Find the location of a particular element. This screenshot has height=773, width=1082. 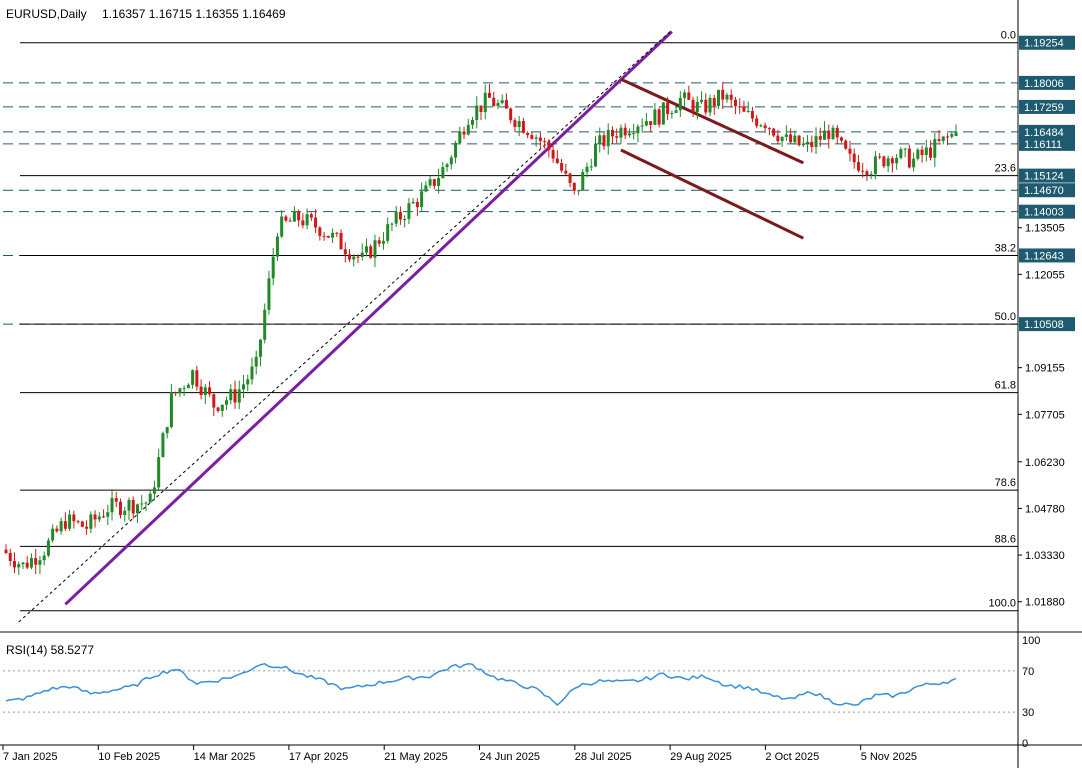

rsi-tick-label: 0 is located at coordinates (1025, 744).